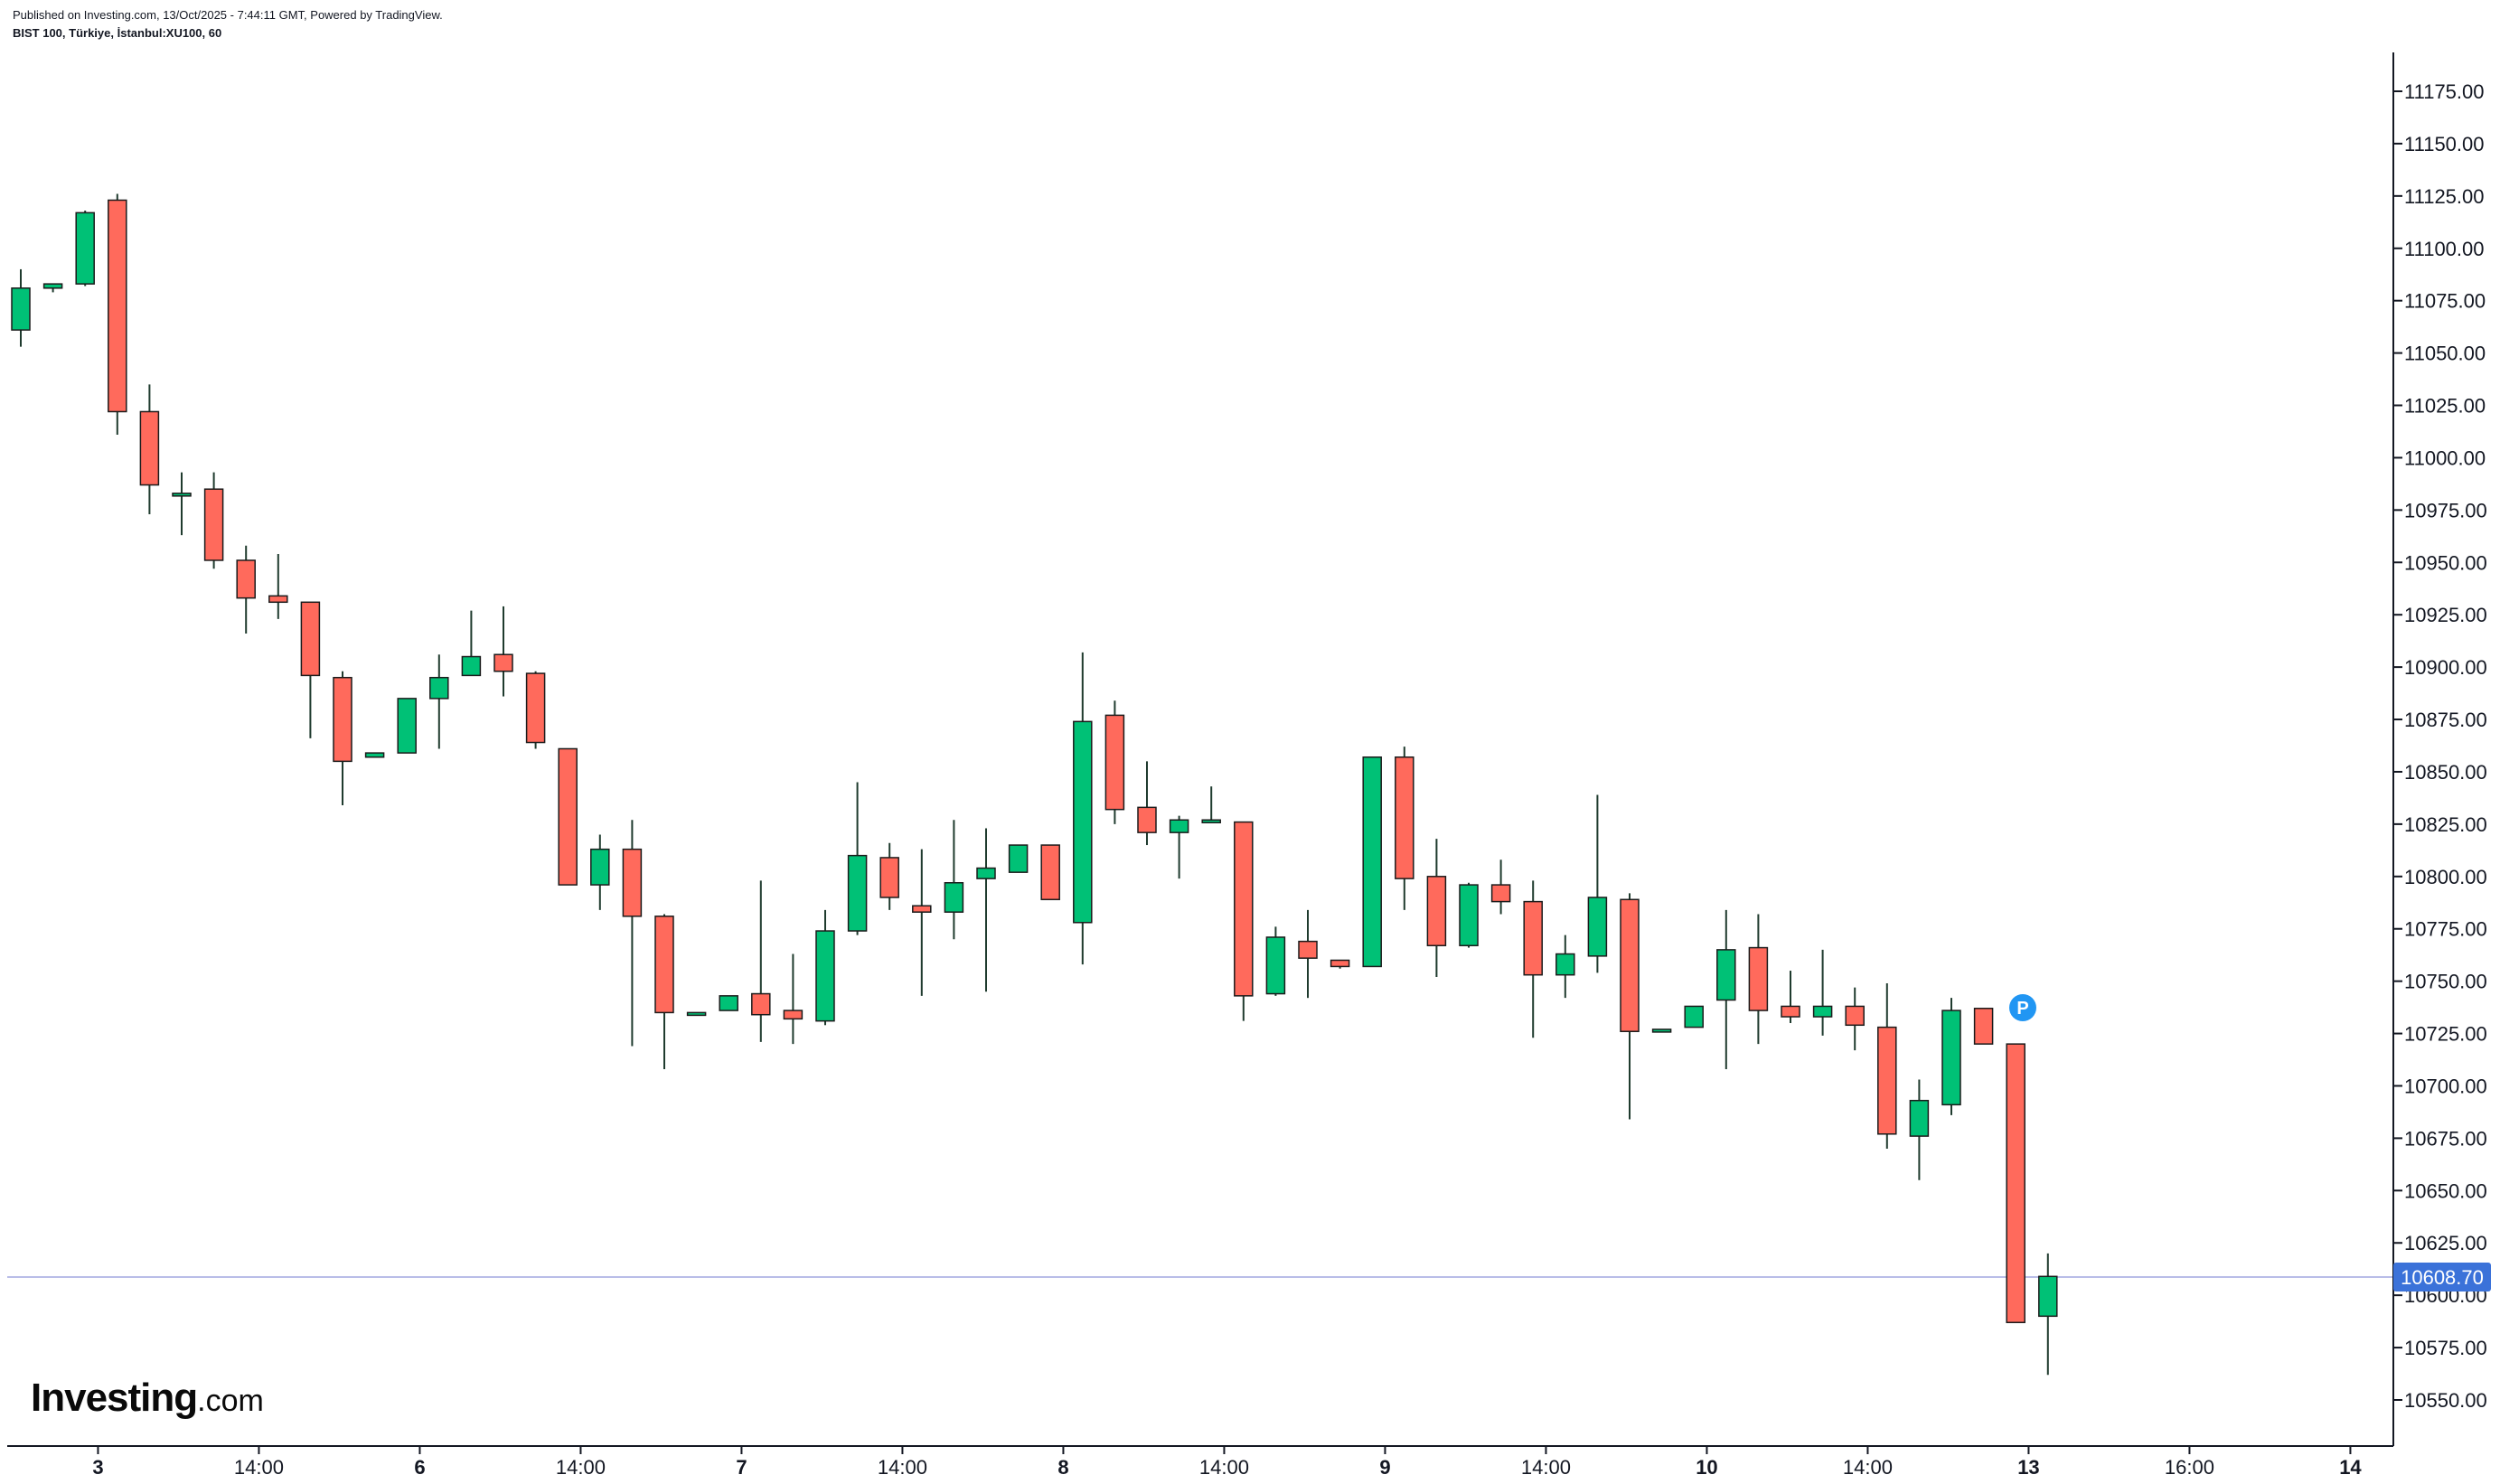 Image resolution: width=2500 pixels, height=1484 pixels. I want to click on symbol-title: BIST 100, Türkiye, İstanbul:XU100, 60, so click(118, 33).